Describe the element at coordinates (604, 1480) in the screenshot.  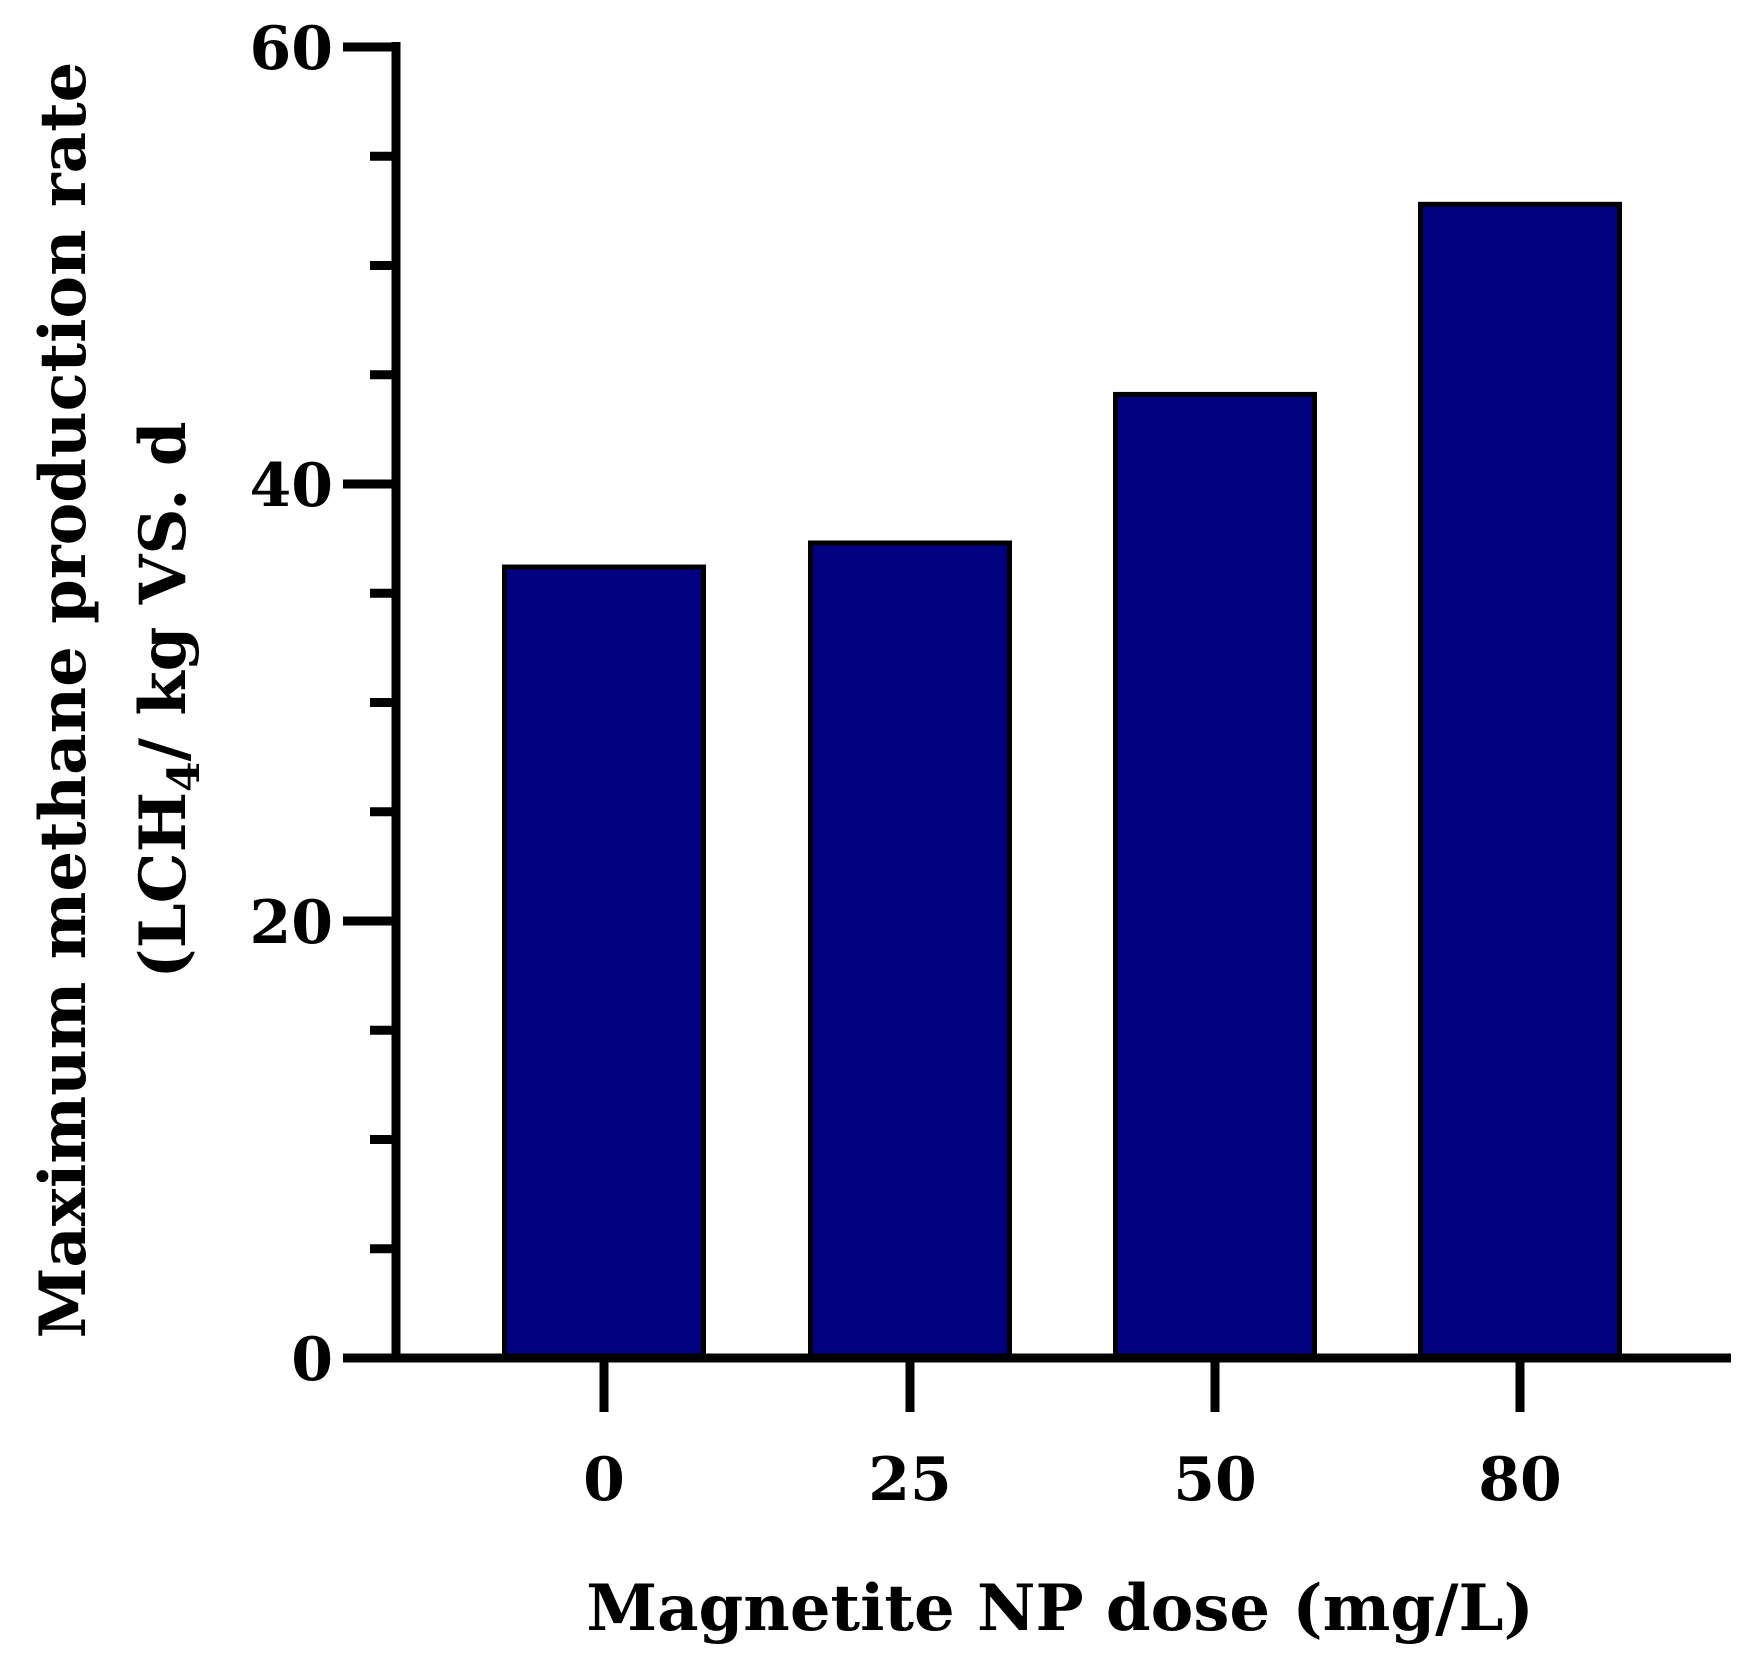
I see `x-tick-label-0: 0` at that location.